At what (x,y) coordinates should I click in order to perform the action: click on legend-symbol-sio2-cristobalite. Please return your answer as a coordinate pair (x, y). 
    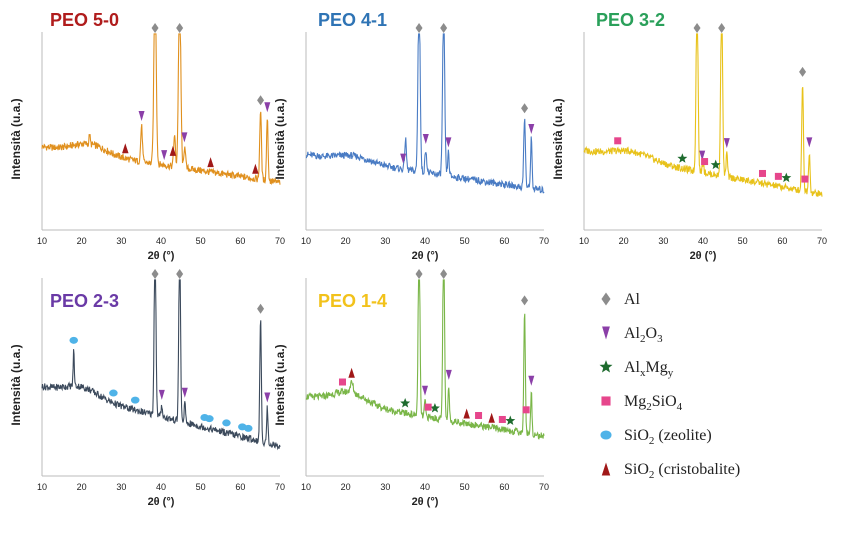
    Looking at the image, I should click on (606, 469).